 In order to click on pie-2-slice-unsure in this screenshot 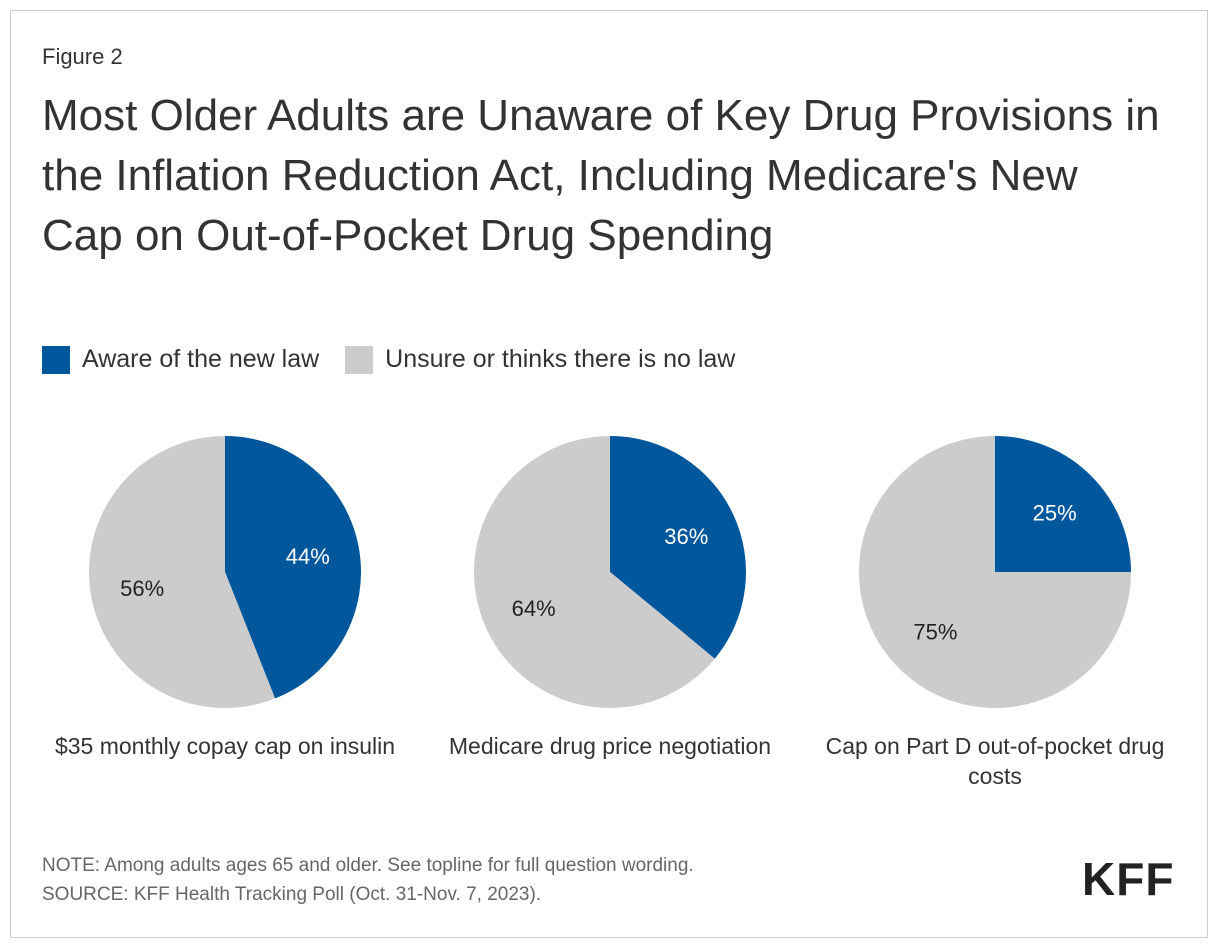, I will do `click(594, 572)`.